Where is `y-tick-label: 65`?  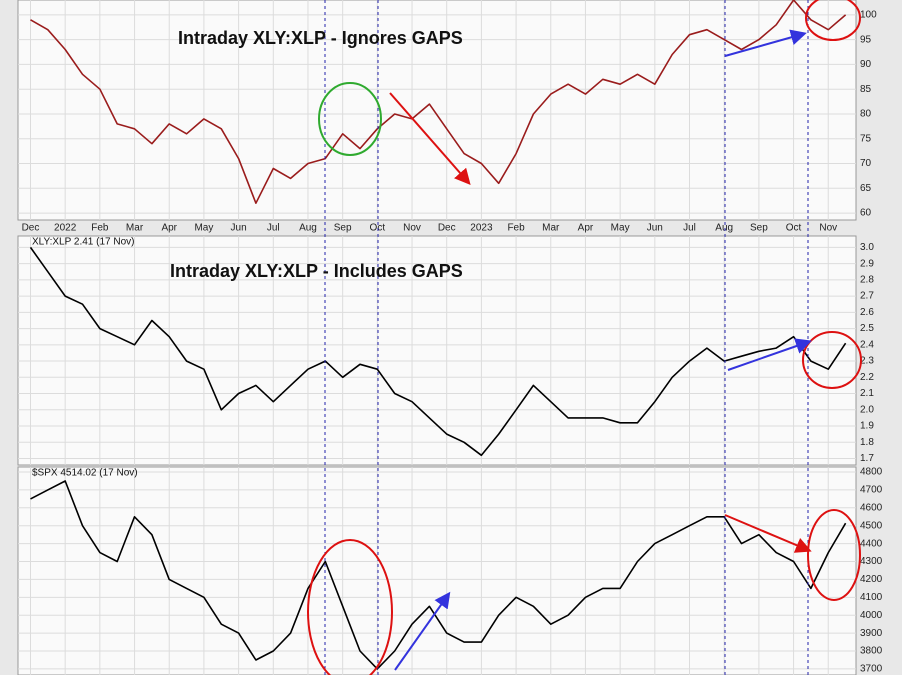
y-tick-label: 65 is located at coordinates (866, 188).